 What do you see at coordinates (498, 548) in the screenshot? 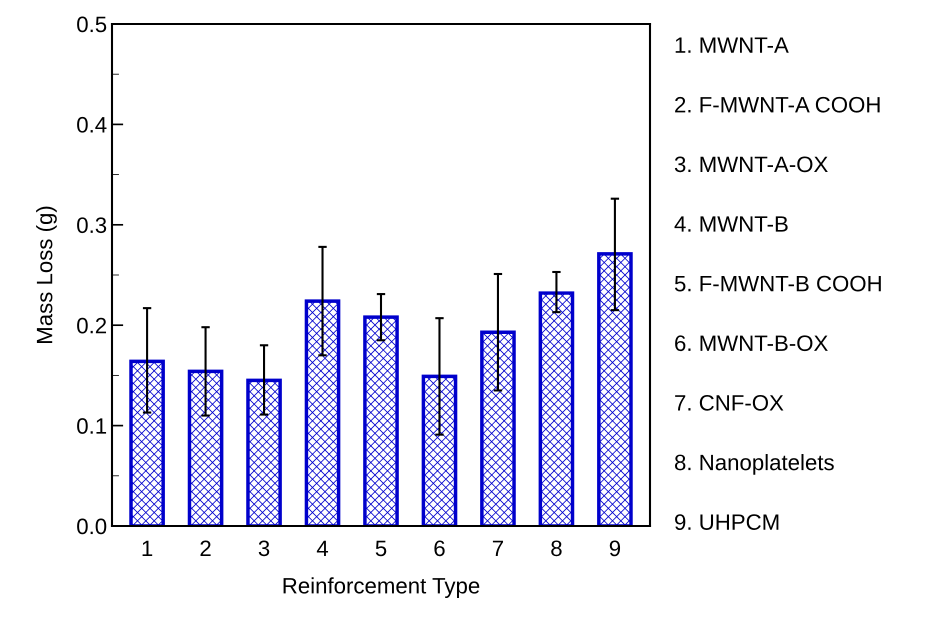
I see `x-tick-label: 7` at bounding box center [498, 548].